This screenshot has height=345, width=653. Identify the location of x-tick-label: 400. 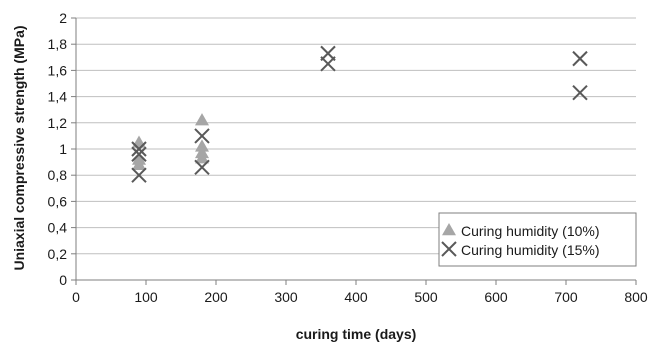
(356, 297).